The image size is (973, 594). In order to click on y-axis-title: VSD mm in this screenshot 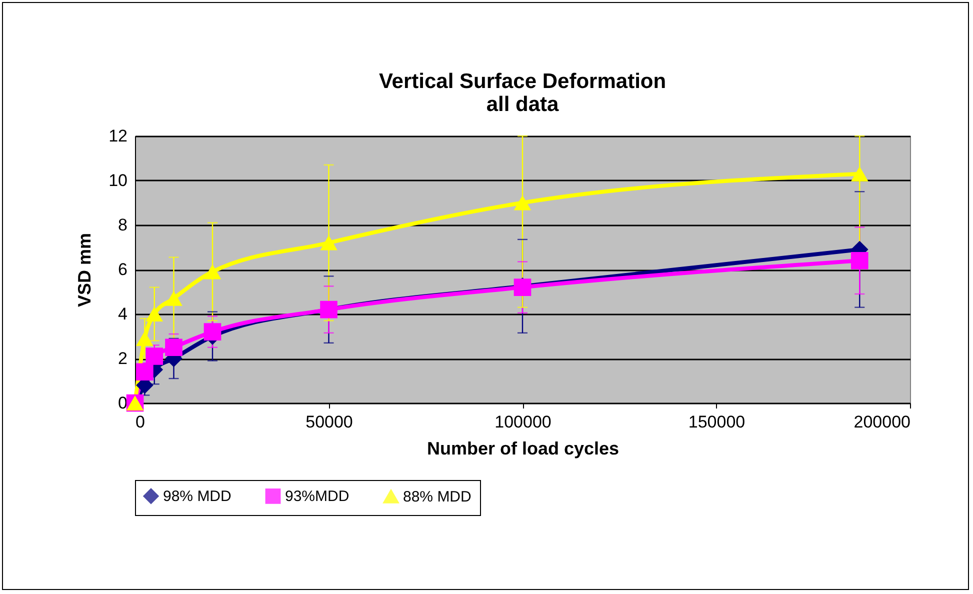, I will do `click(84, 270)`.